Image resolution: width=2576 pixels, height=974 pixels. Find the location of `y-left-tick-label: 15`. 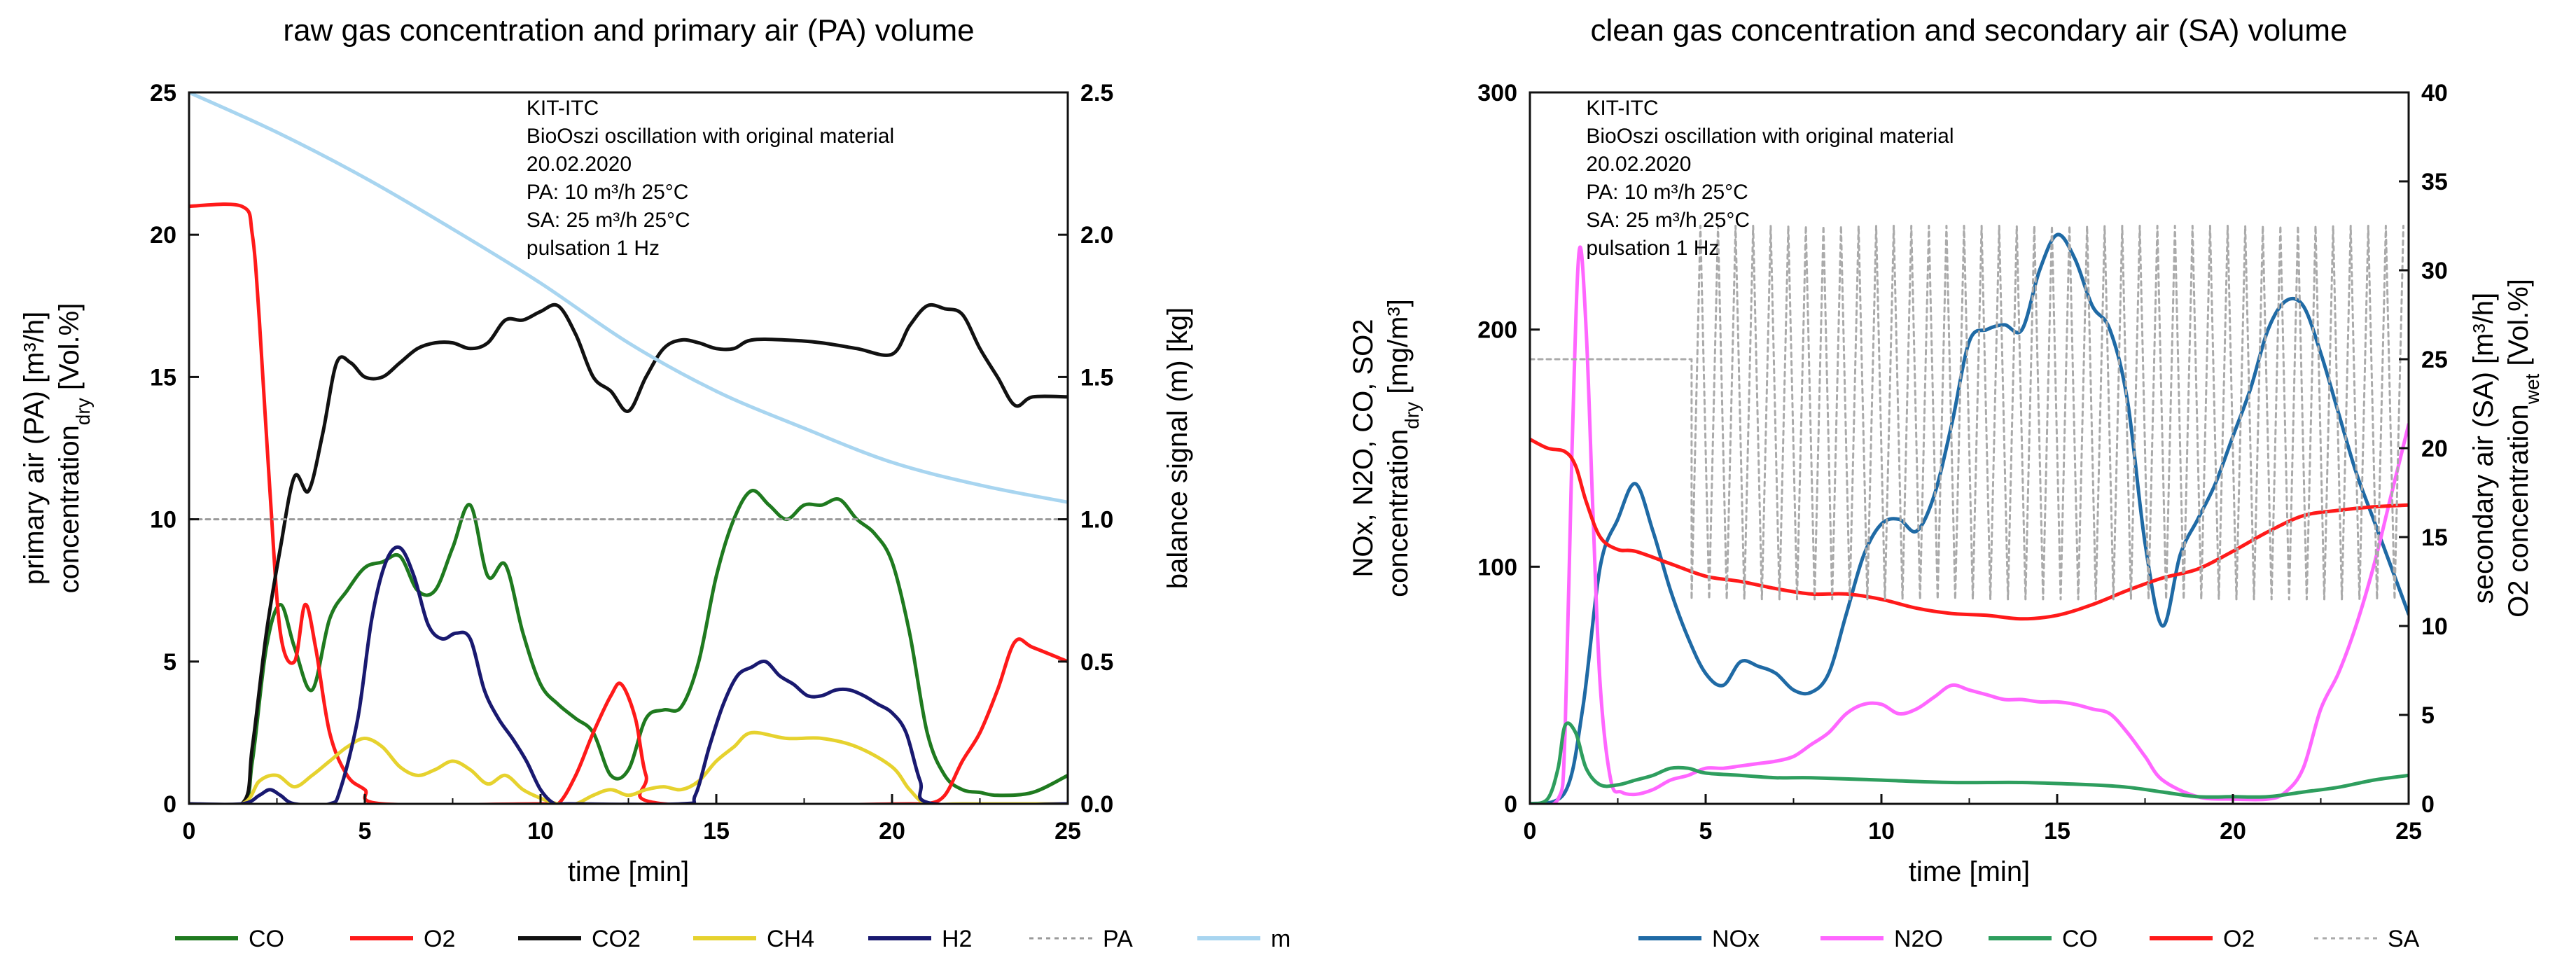

y-left-tick-label: 15 is located at coordinates (163, 377).